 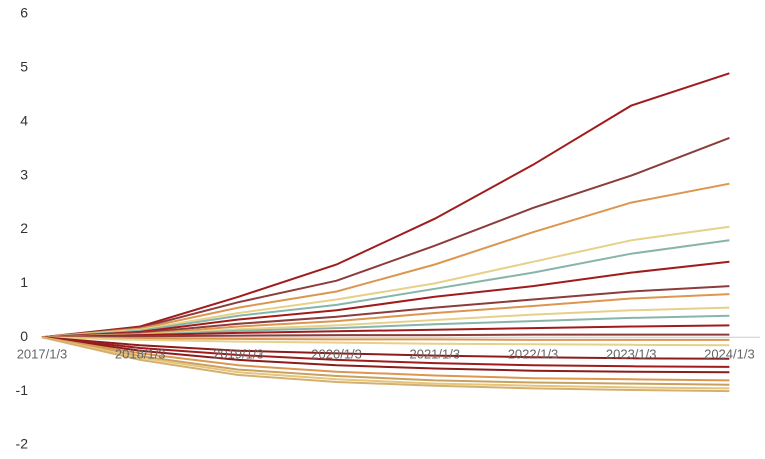 I want to click on y-tick-label: 6, so click(x=24, y=13).